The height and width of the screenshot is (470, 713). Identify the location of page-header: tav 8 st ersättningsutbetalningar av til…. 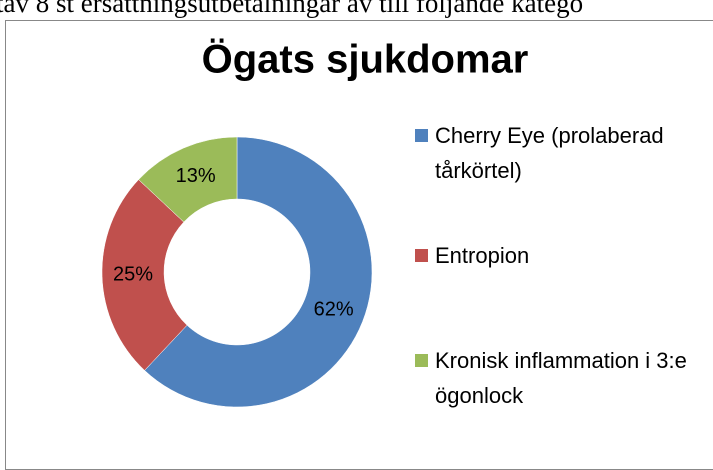
(292, 9).